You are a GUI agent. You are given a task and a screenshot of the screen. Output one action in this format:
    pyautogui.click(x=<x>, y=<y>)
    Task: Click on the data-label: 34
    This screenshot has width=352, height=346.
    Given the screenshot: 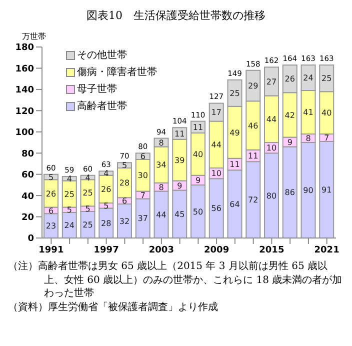 What is the action you would take?
    pyautogui.click(x=161, y=165)
    